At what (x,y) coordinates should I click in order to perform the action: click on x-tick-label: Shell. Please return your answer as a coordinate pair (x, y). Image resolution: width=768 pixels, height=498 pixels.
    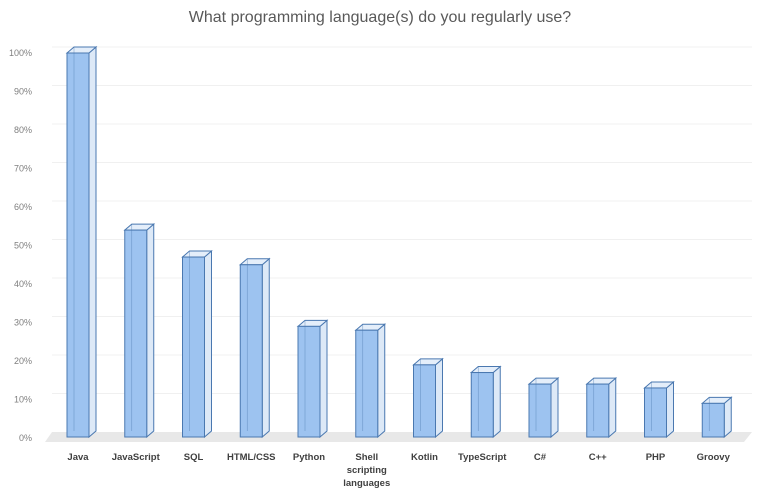
    Looking at the image, I should click on (366, 457).